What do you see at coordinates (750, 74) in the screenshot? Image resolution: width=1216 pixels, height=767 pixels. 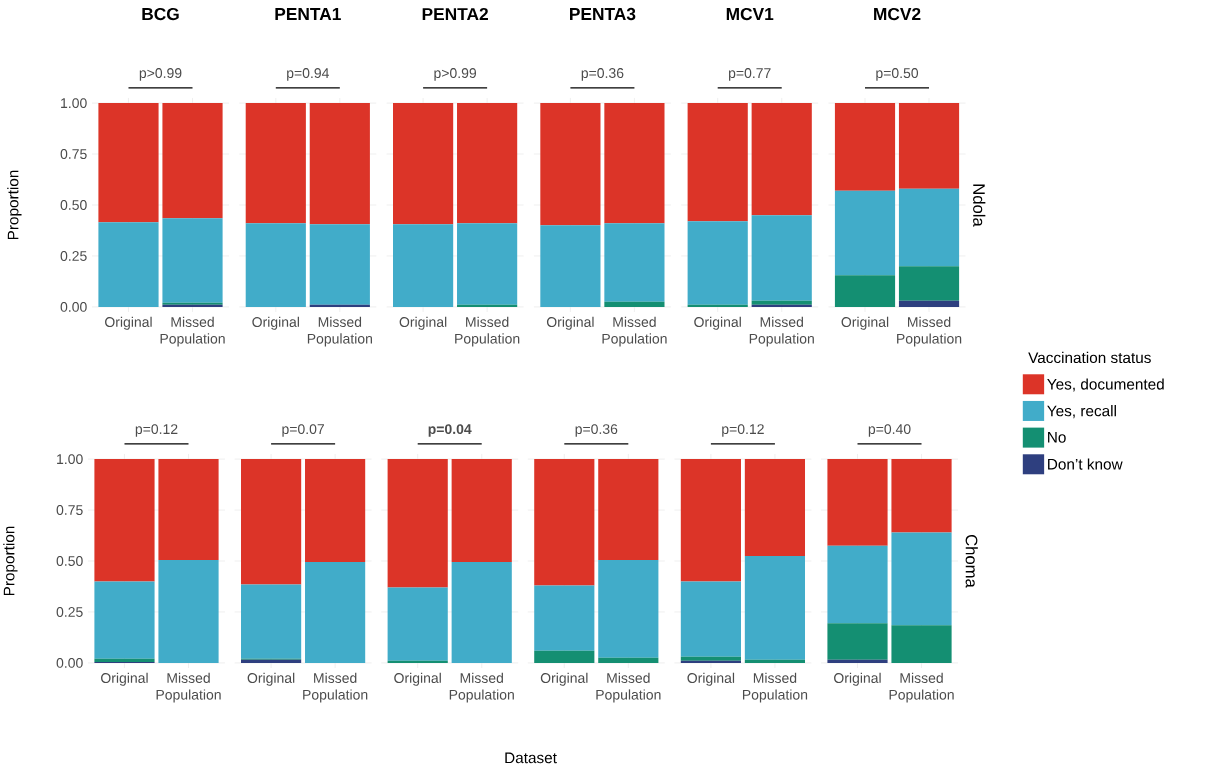 I see `text: p=0.77` at bounding box center [750, 74].